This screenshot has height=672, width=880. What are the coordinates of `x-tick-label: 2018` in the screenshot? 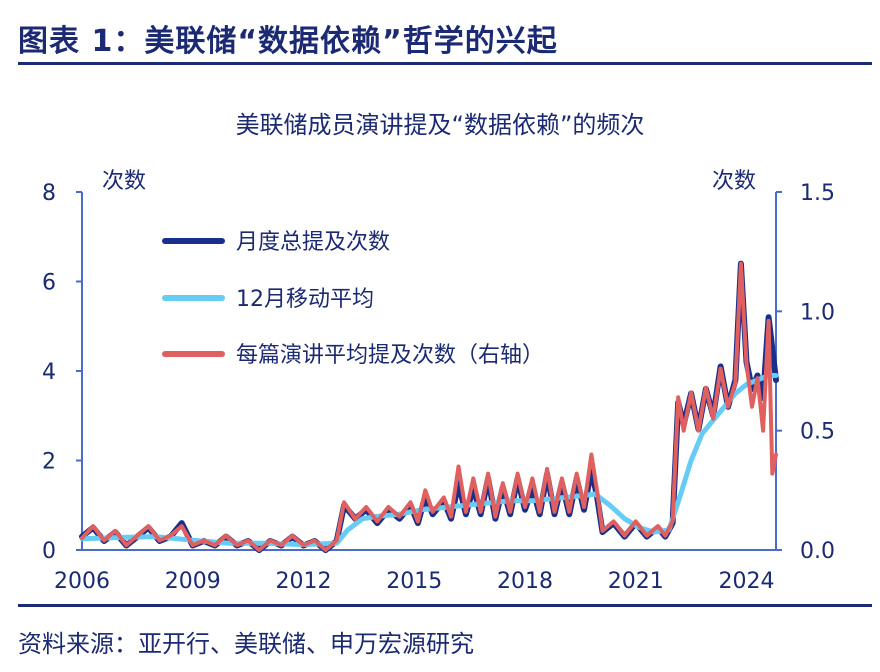 It's located at (525, 581).